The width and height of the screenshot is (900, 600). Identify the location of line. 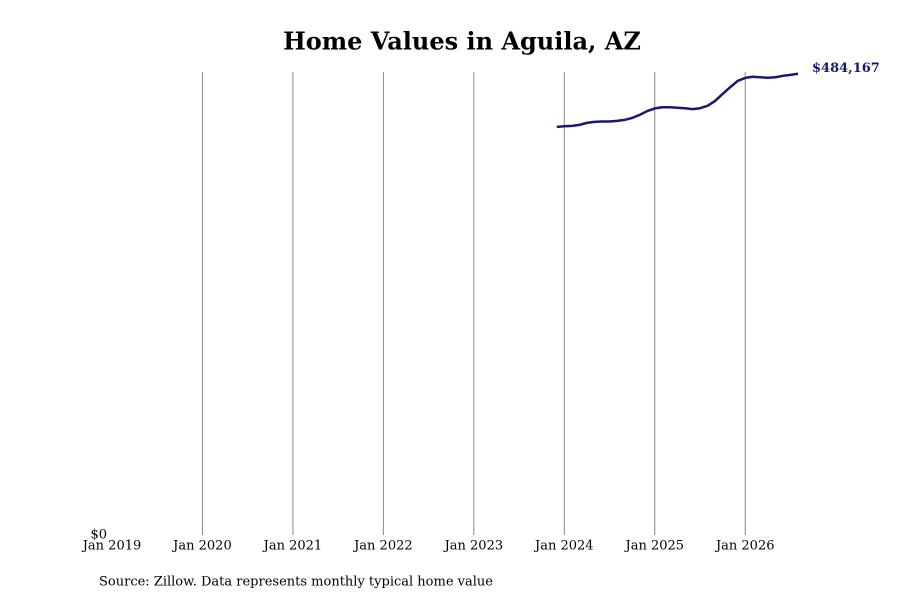
(677, 100).